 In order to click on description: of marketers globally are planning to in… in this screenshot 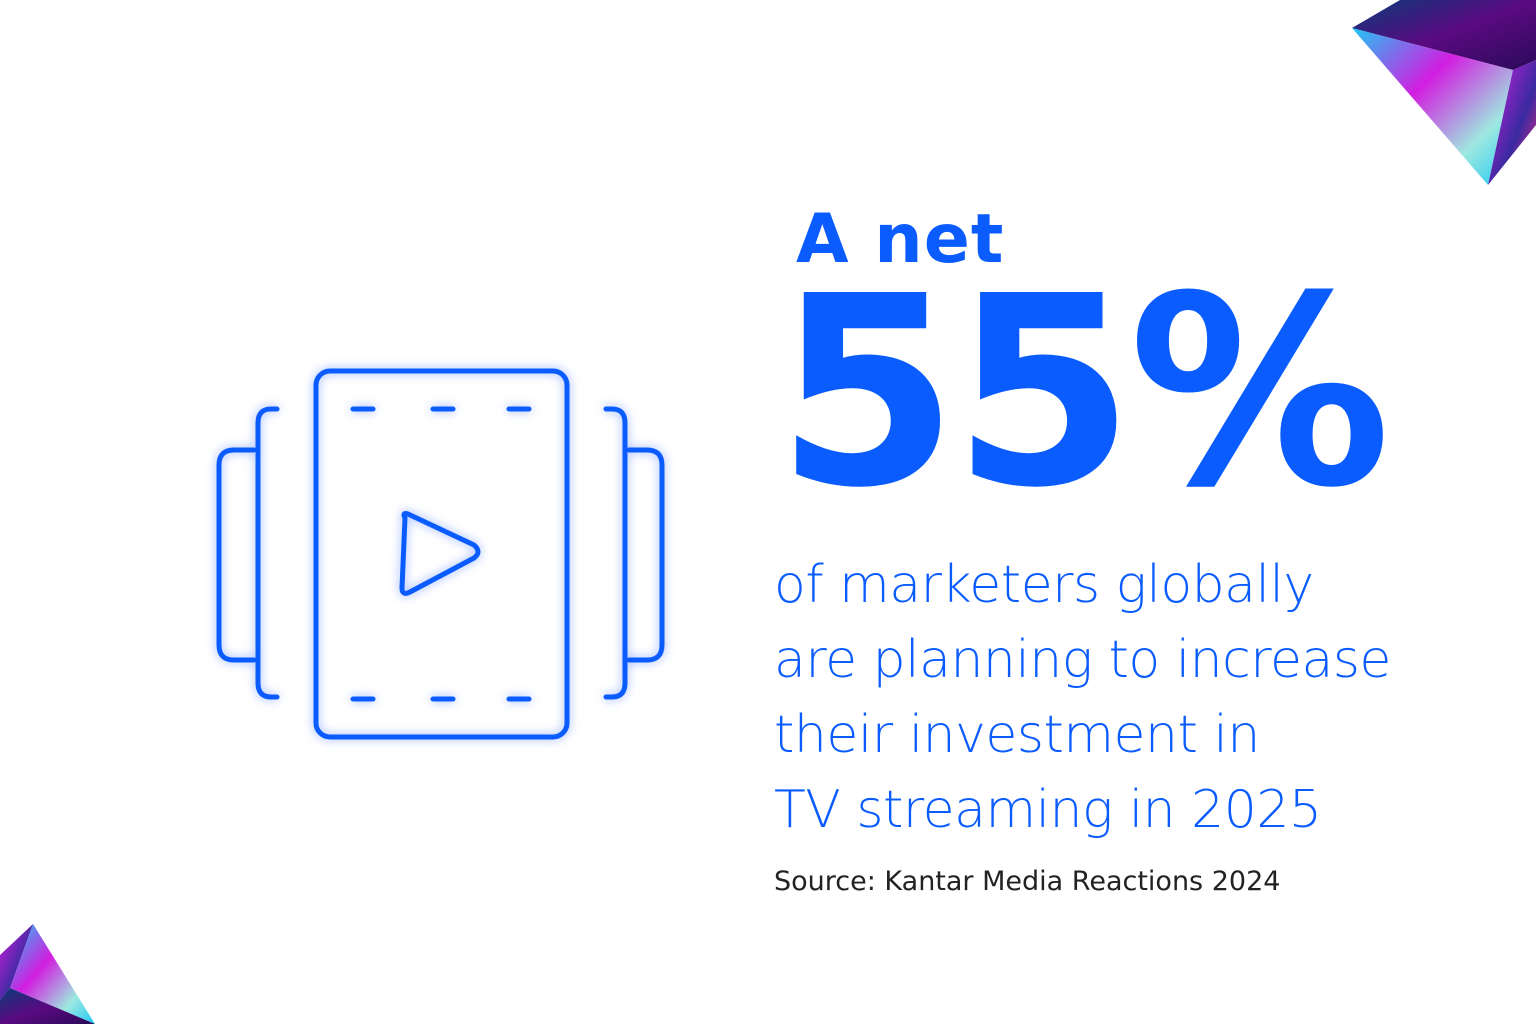, I will do `click(1082, 698)`.